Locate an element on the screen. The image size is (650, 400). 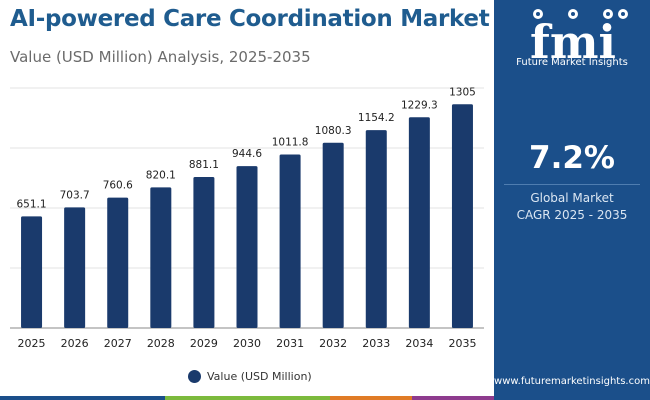
cagr-value: 7.2% is located at coordinates (572, 158).